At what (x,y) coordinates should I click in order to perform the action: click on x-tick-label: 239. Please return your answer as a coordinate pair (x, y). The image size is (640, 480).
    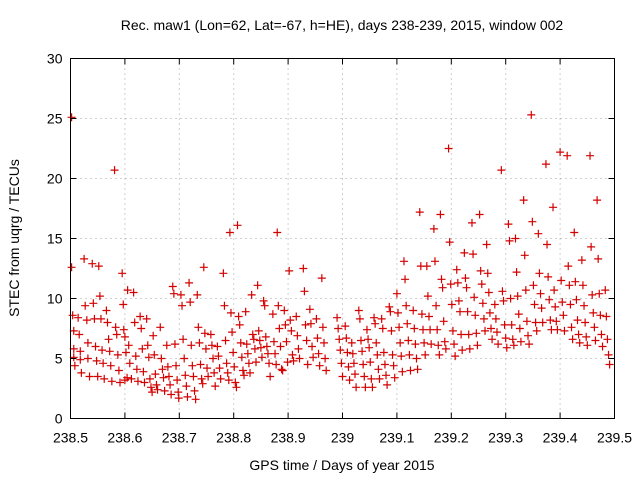
    Looking at the image, I should click on (343, 438).